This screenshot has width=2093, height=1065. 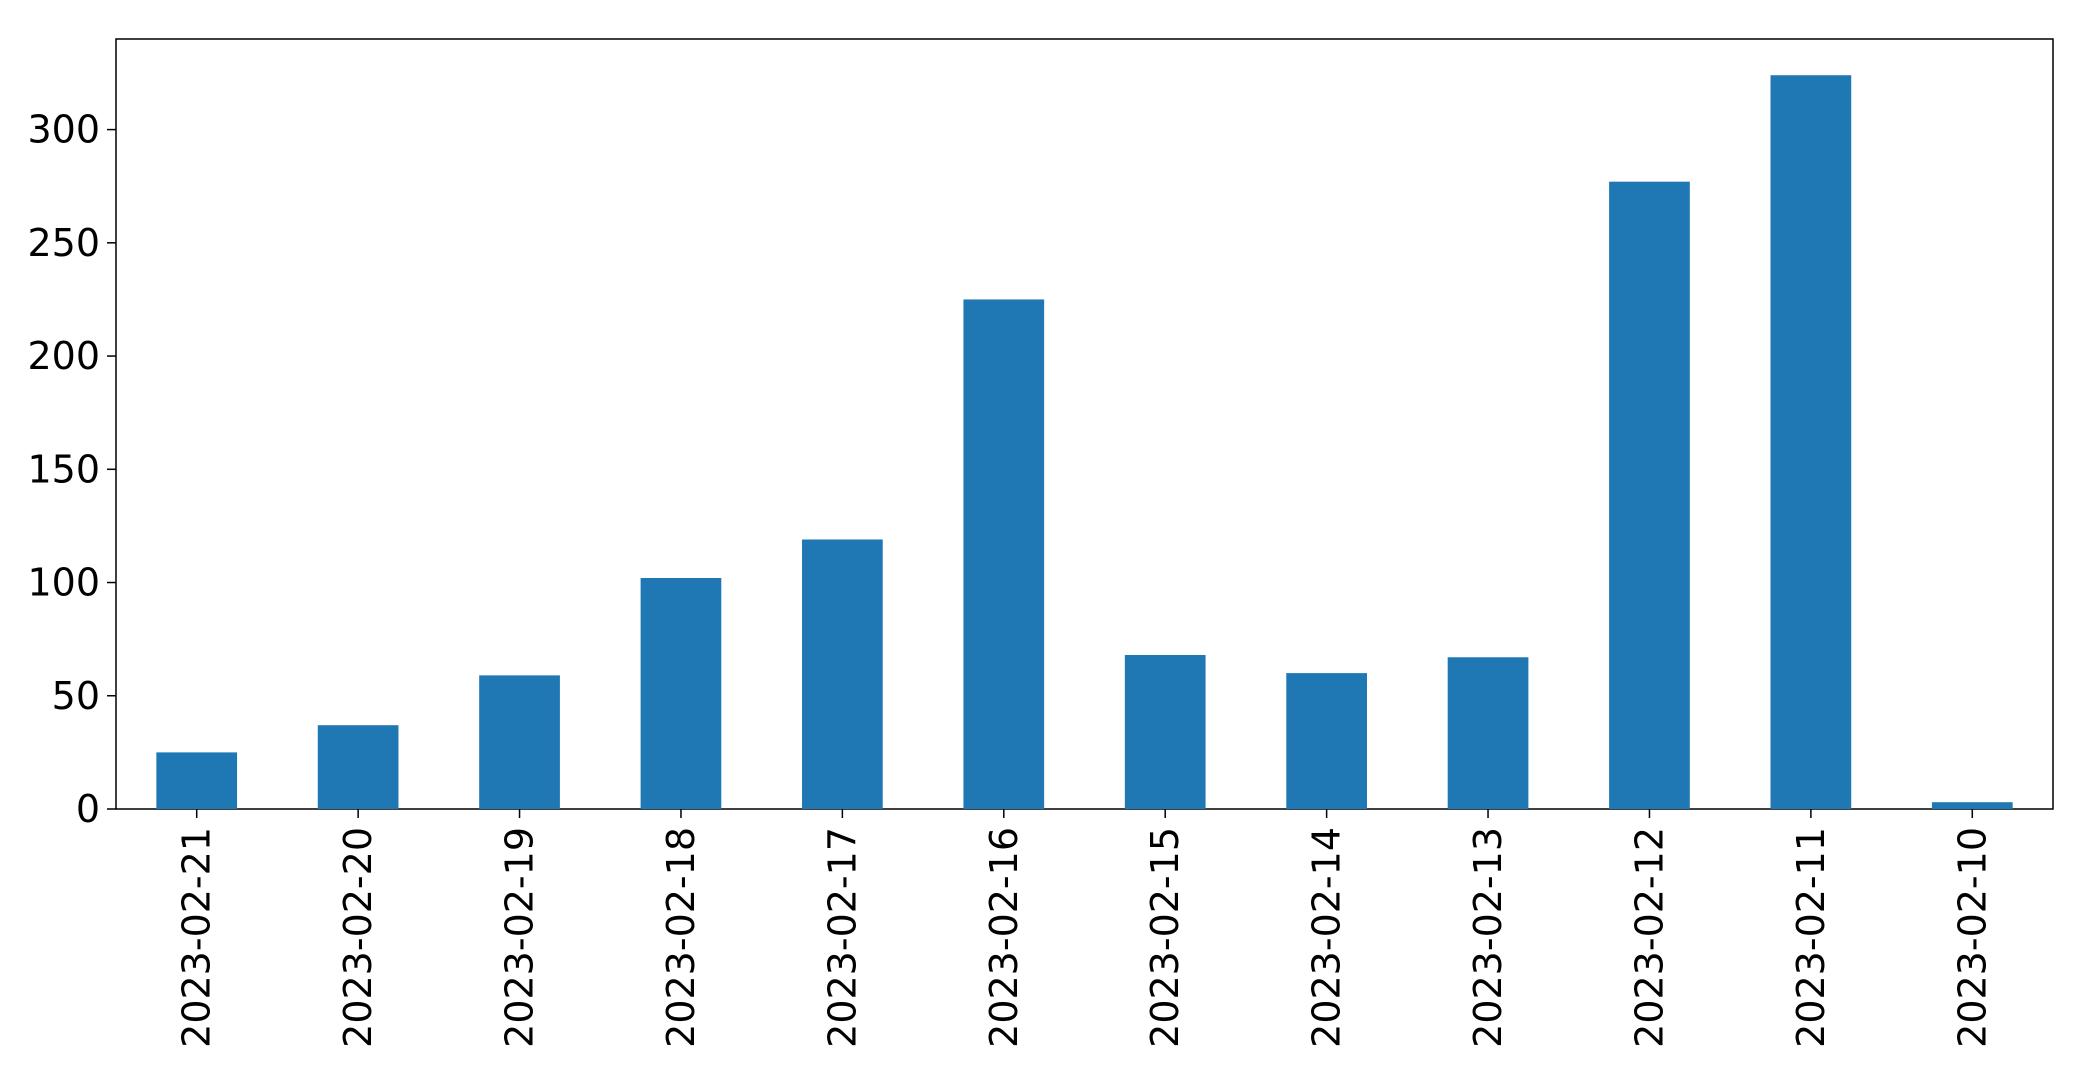 What do you see at coordinates (1649, 937) in the screenshot?
I see `x-tick-label: 2023-02-12` at bounding box center [1649, 937].